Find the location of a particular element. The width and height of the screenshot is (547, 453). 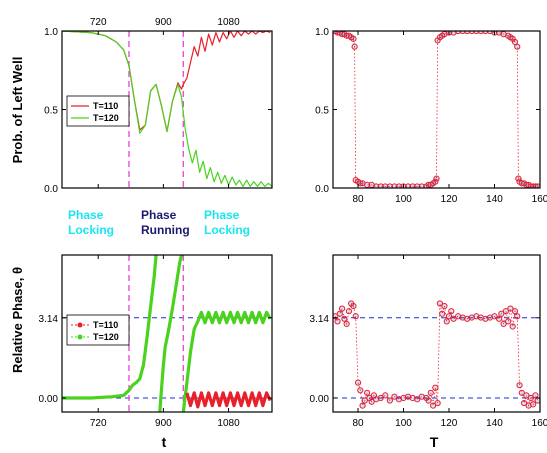

plot-frame is located at coordinates (436, 333).